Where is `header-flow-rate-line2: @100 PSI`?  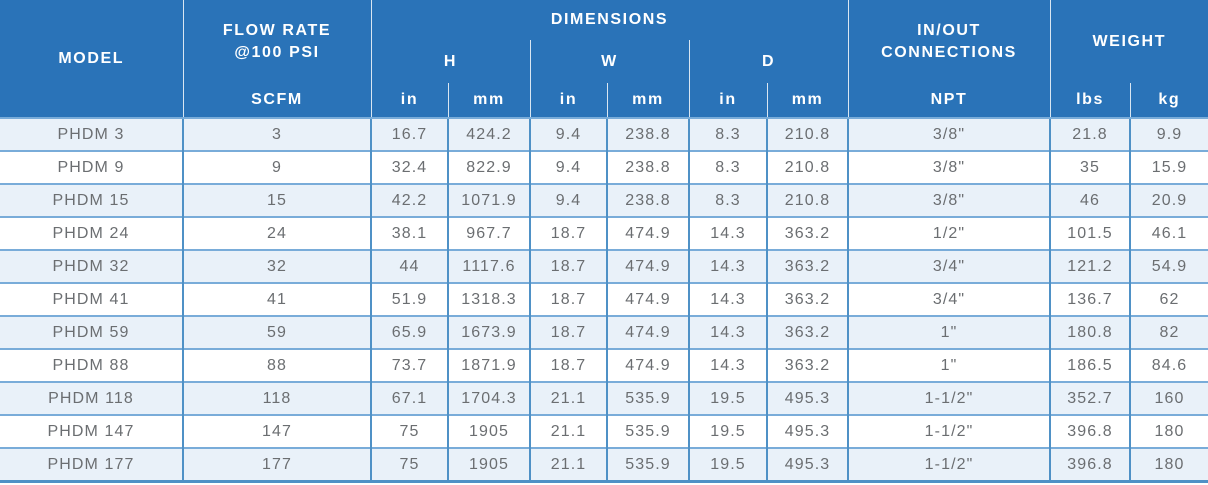
header-flow-rate-line2: @100 PSI is located at coordinates (277, 52).